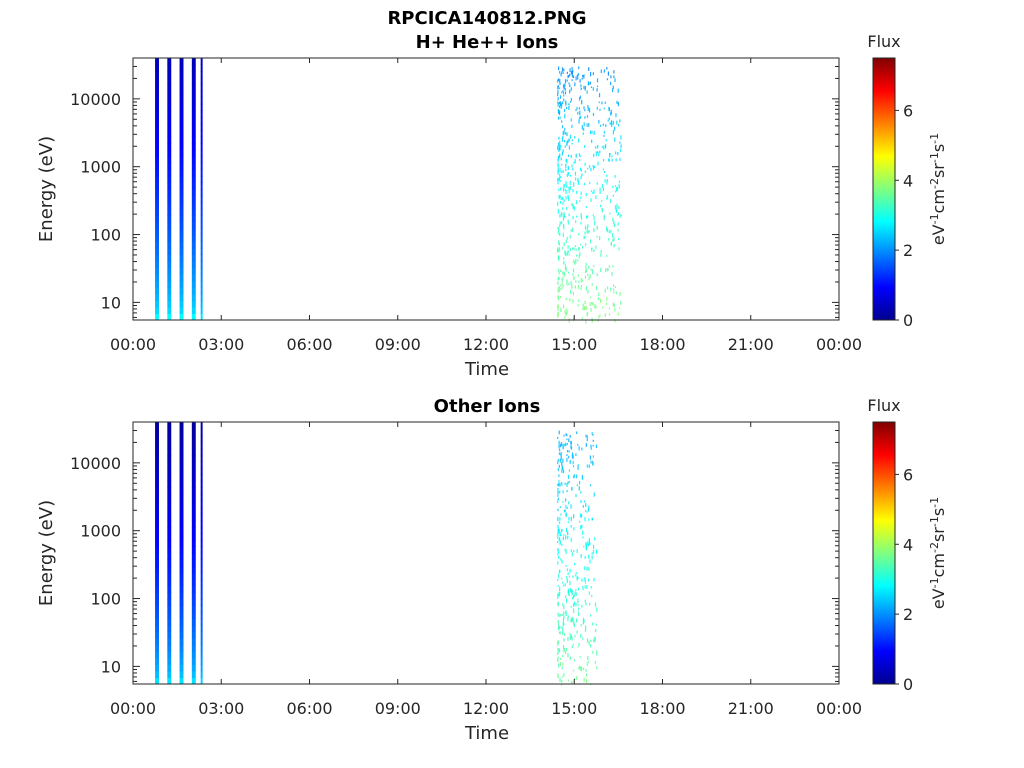 The height and width of the screenshot is (768, 1024). Describe the element at coordinates (938, 189) in the screenshot. I see `colorbar-unit-label: eV-1cm-2sr-1s-1` at that location.